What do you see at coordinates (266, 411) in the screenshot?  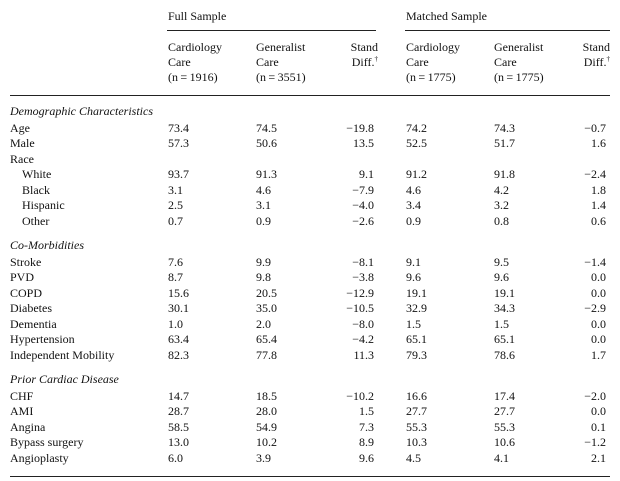 I see `table-cell: 28.0` at bounding box center [266, 411].